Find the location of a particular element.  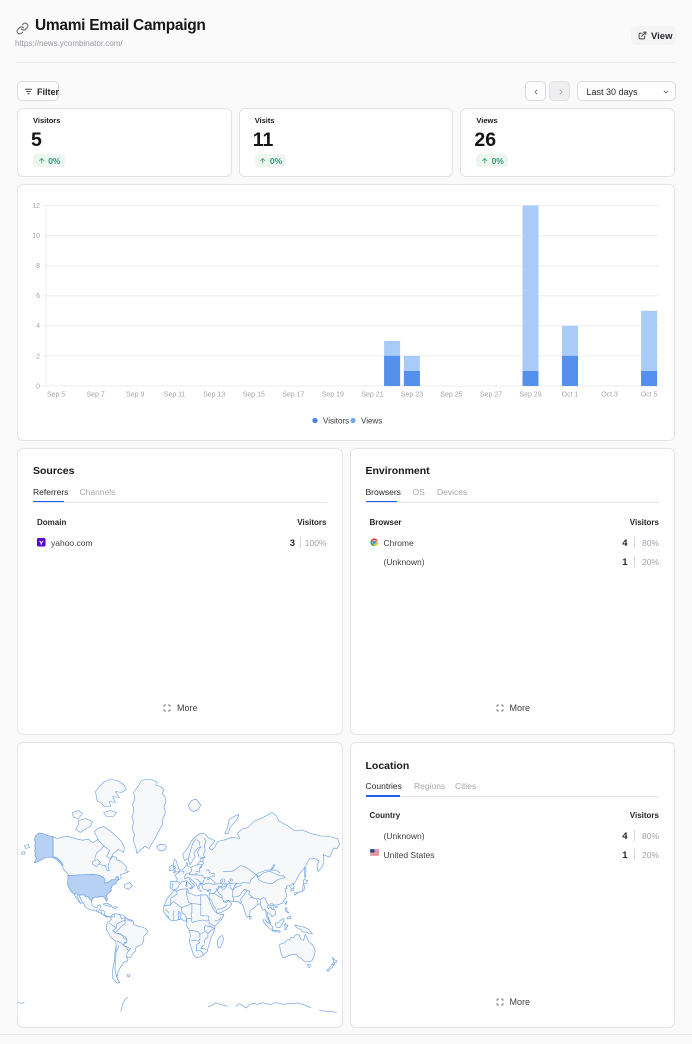

svg-text: Sep 17 is located at coordinates (293, 395).